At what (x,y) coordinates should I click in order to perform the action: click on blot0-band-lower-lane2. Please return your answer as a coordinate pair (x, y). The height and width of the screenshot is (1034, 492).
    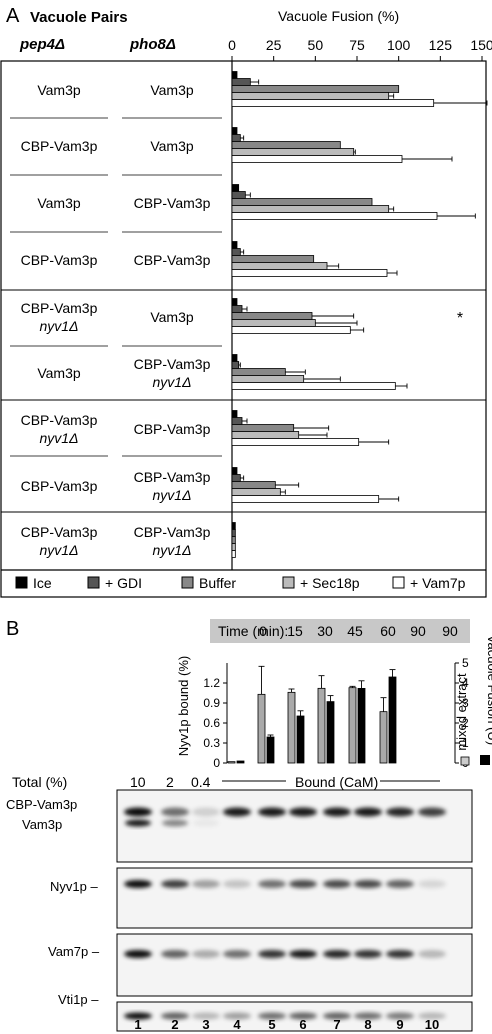
    Looking at the image, I should click on (175, 823).